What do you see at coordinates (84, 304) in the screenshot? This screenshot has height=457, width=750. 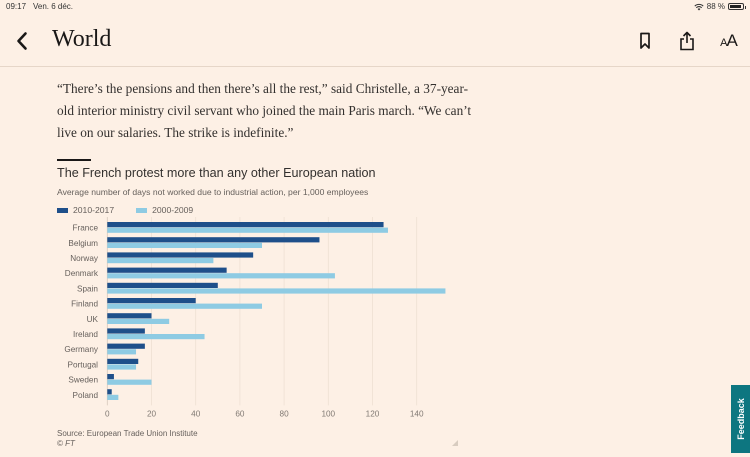 I see `category-label: Finland` at bounding box center [84, 304].